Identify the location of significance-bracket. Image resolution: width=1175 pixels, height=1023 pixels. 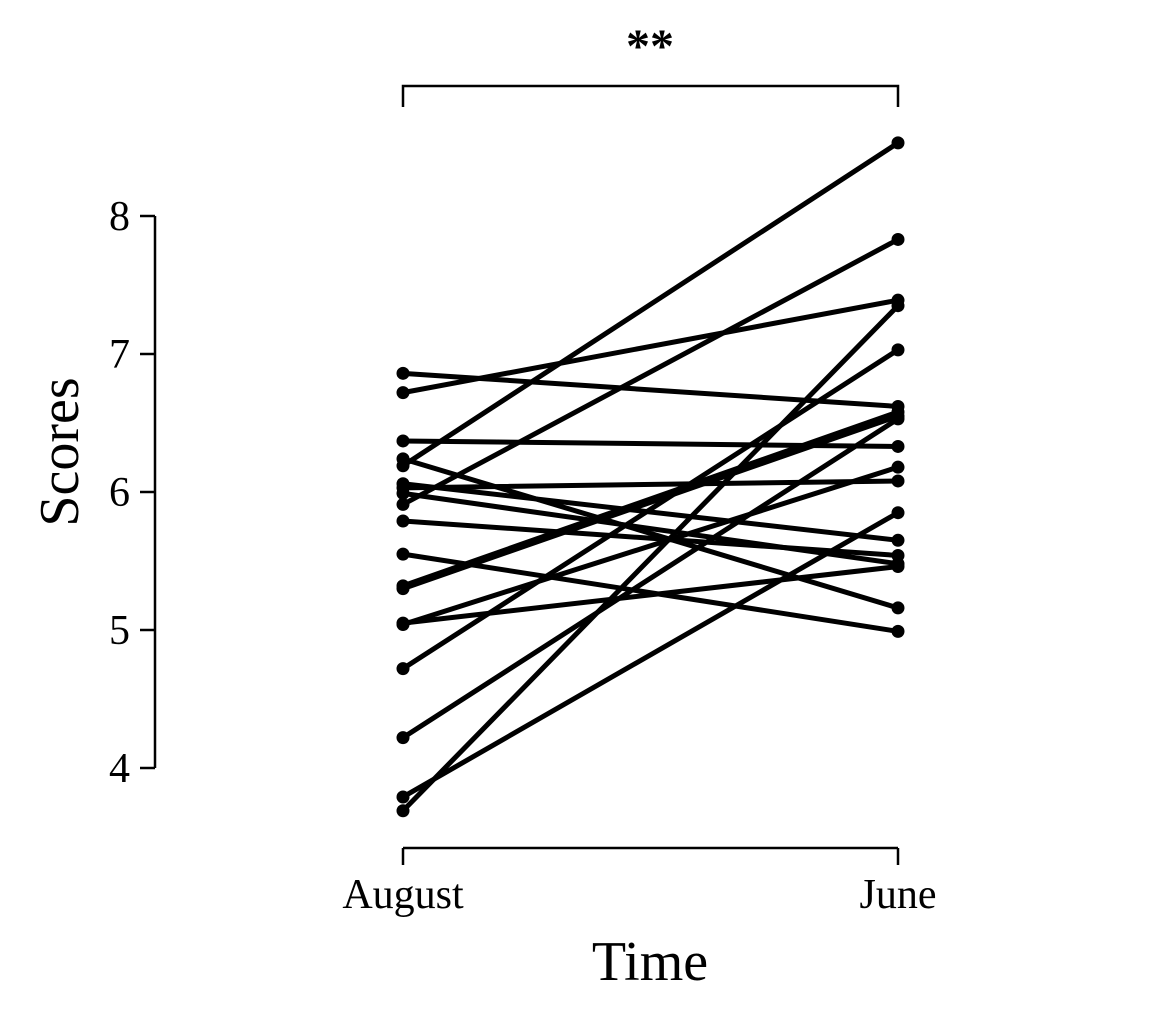
(650, 95).